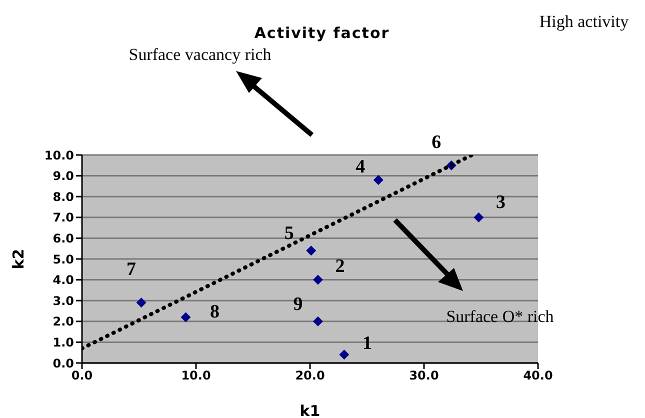 The image size is (645, 418). Describe the element at coordinates (310, 375) in the screenshot. I see `x-tick-label: 20.0` at that location.